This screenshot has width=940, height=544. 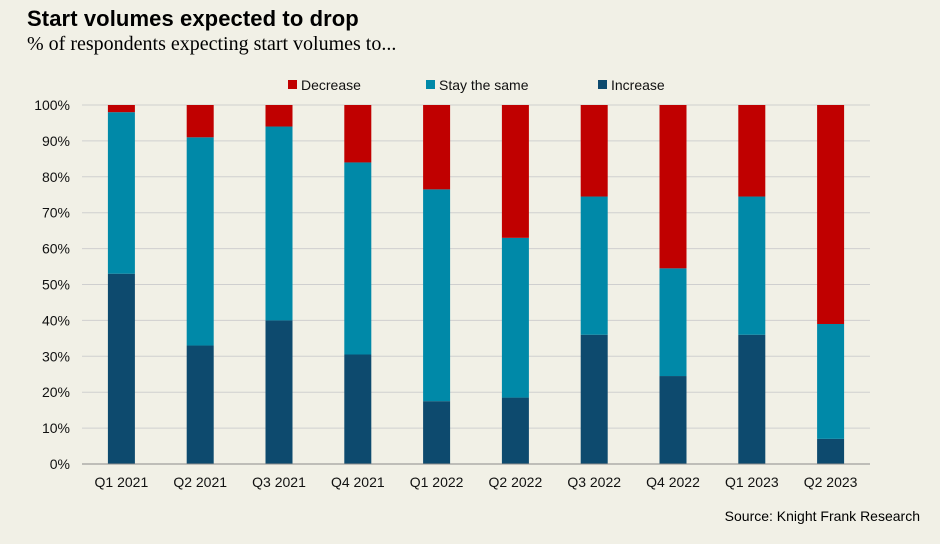 What do you see at coordinates (484, 85) in the screenshot?
I see `legend-label: Stay the same` at bounding box center [484, 85].